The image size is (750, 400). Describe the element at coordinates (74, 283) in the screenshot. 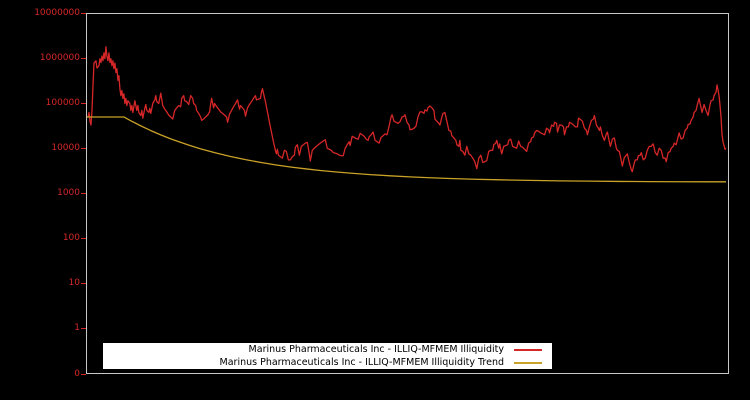

I see `y-tick-label: 10` at that location.